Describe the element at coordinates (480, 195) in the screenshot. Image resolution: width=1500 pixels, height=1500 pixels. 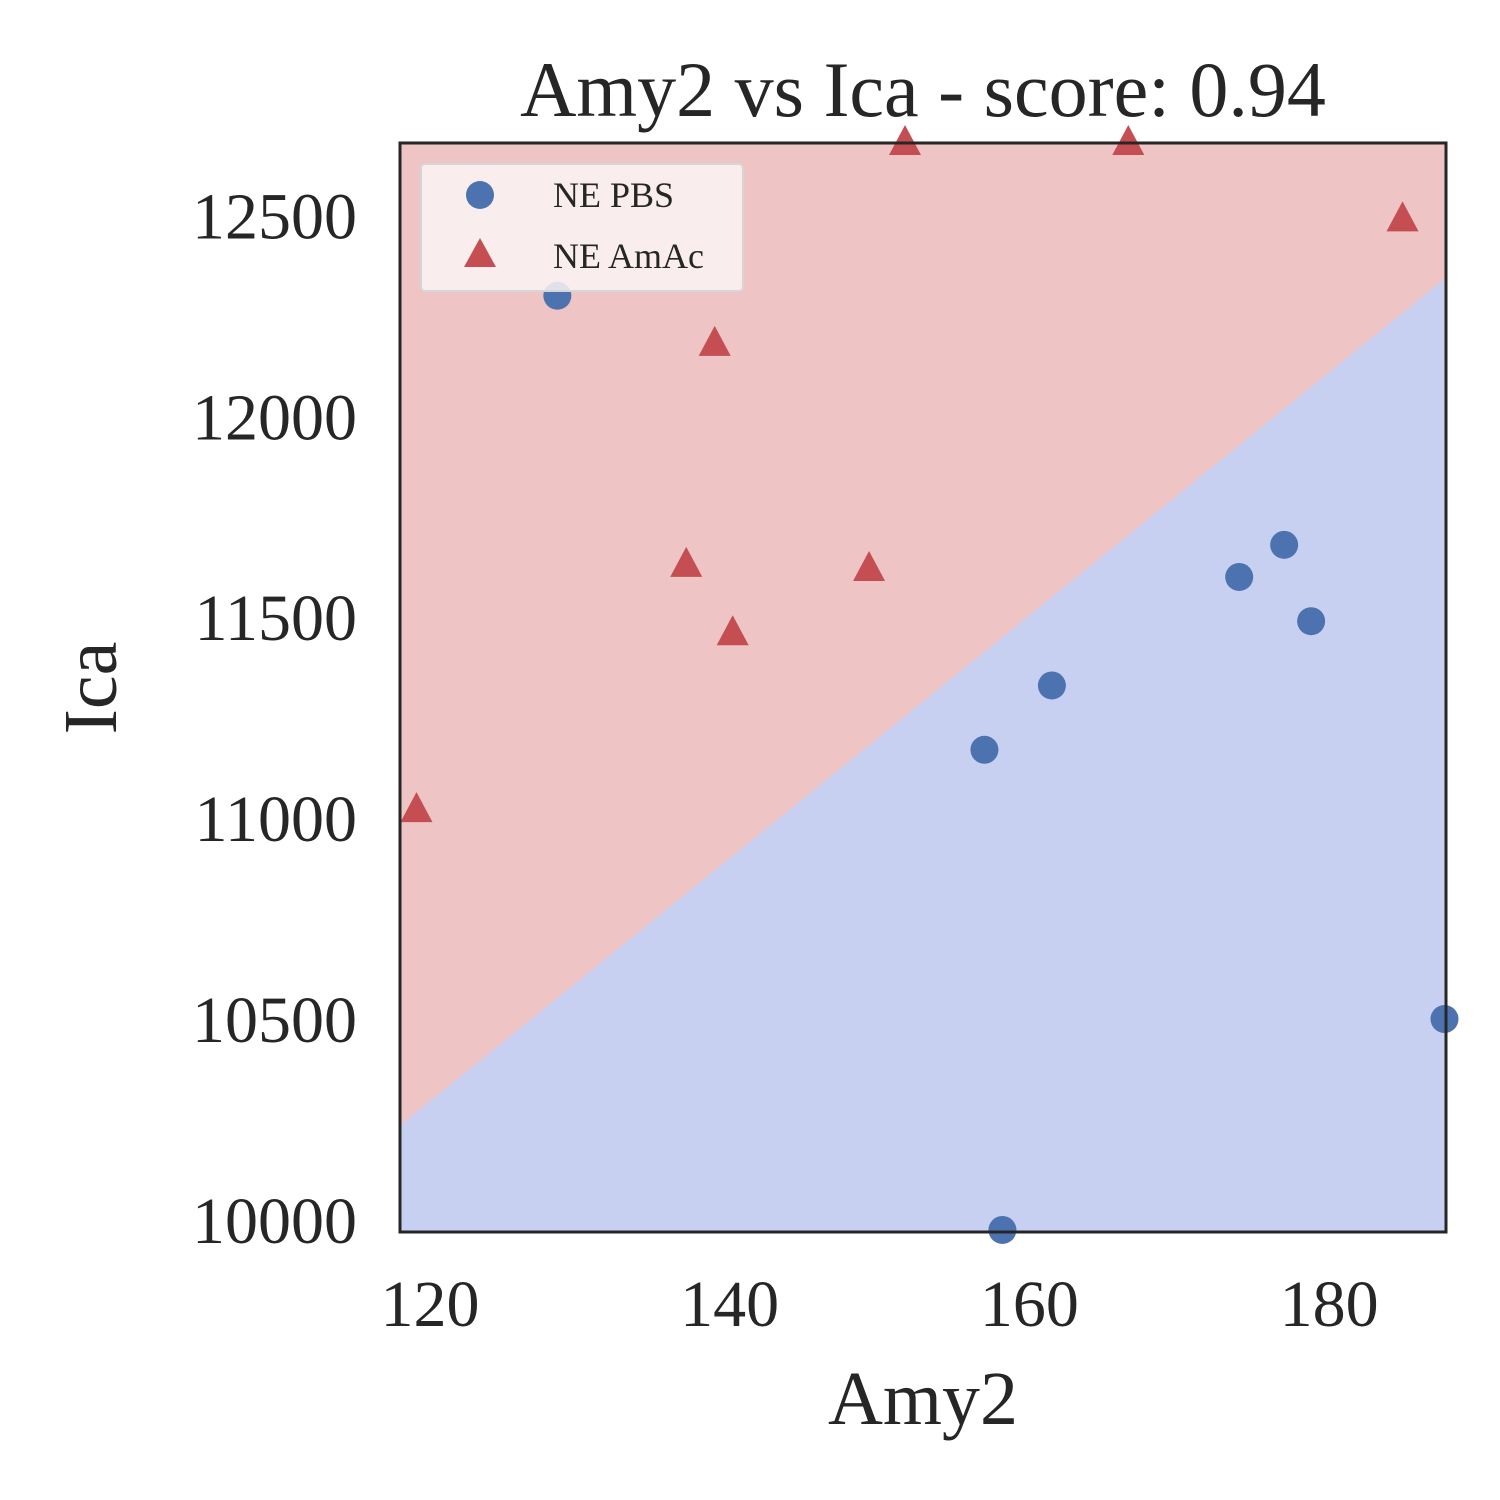
I see `legend-marker-ne-pbs` at that location.